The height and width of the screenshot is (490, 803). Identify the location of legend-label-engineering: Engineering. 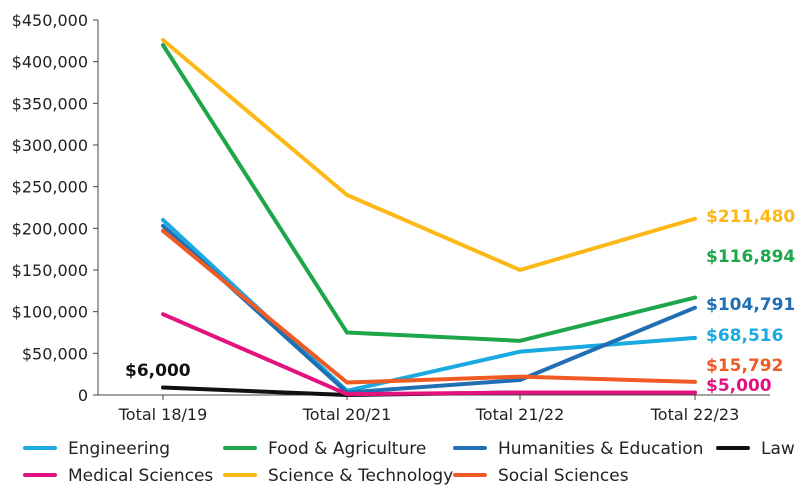
(119, 449).